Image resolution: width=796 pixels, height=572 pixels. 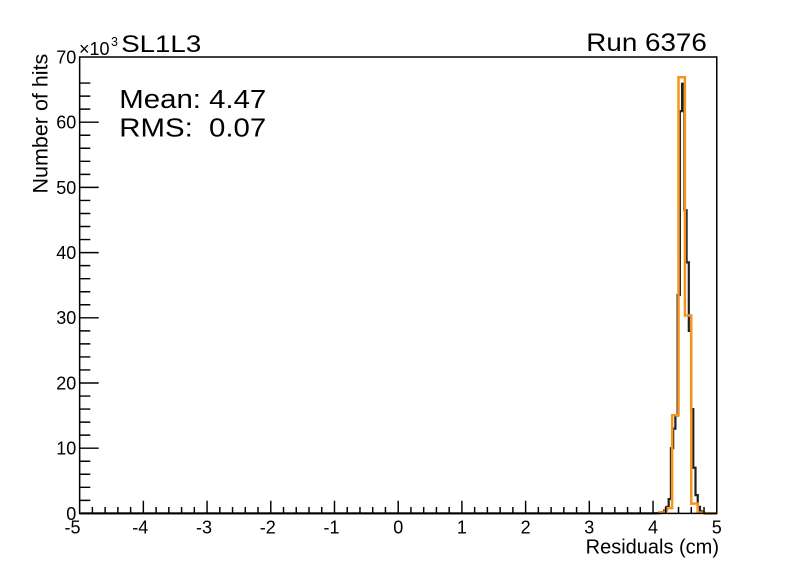 What do you see at coordinates (653, 528) in the screenshot?
I see `svg-text: 4` at bounding box center [653, 528].